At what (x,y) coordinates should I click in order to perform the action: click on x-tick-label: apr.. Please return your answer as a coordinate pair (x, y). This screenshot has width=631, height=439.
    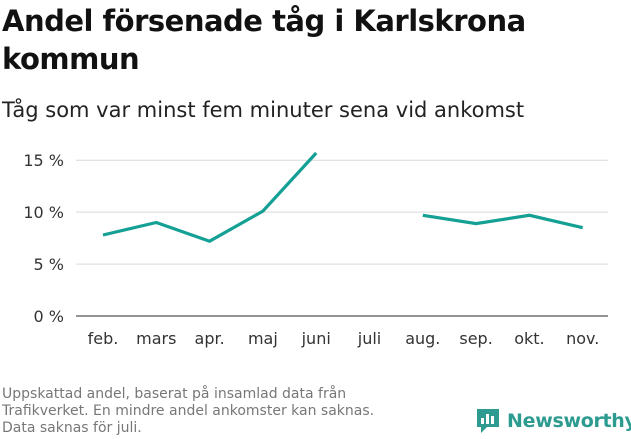
    Looking at the image, I should click on (210, 338).